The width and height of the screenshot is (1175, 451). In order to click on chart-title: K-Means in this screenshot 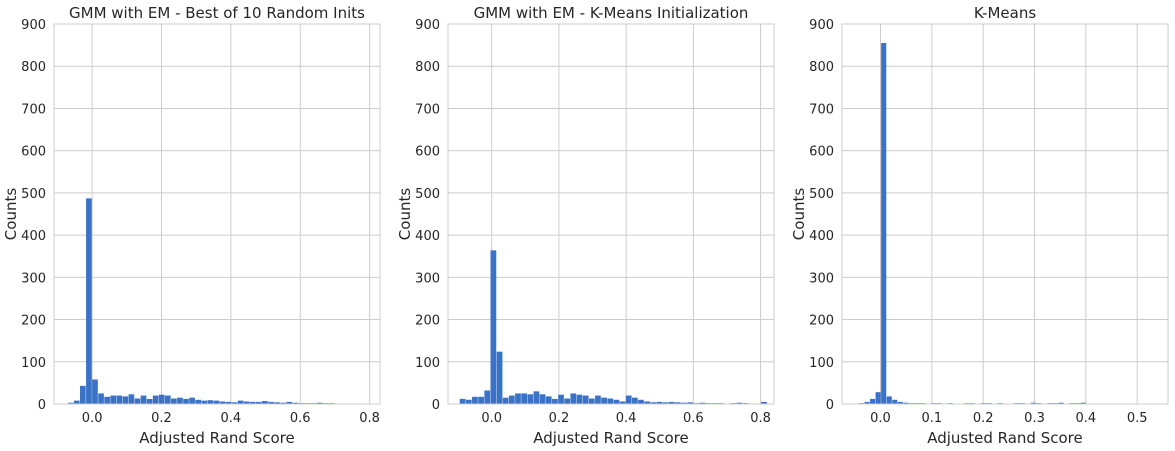, I will do `click(1005, 13)`.